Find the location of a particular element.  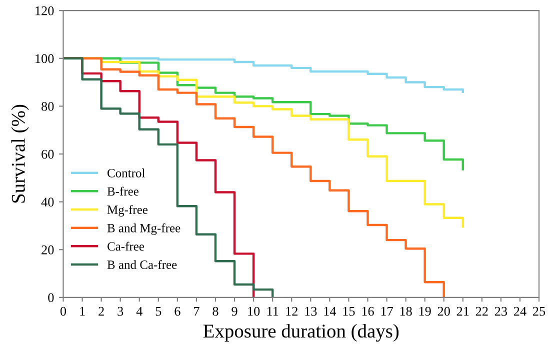

x-tick-label: 0 is located at coordinates (63, 311).